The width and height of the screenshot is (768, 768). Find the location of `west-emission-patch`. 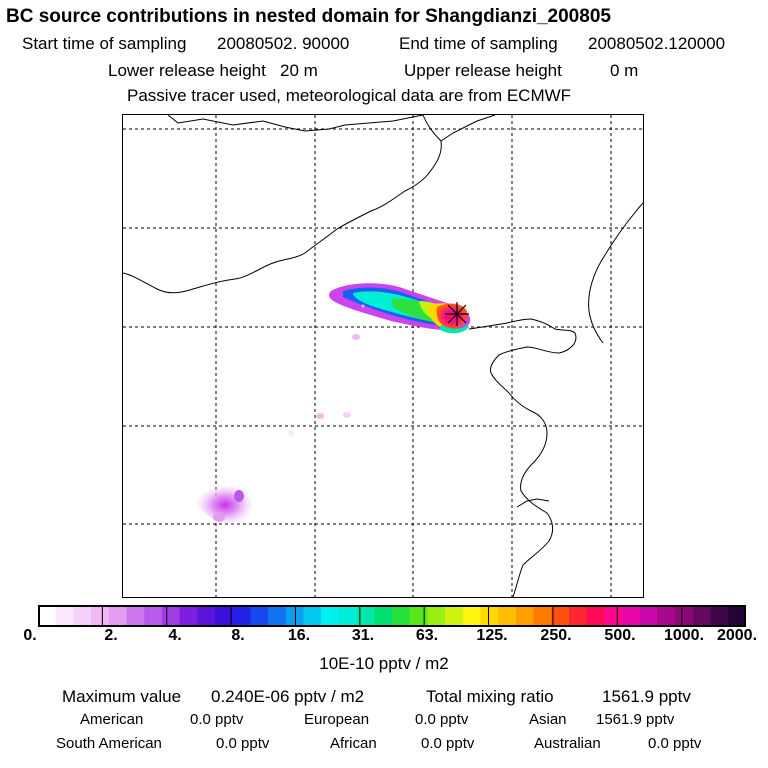

west-emission-patch is located at coordinates (225, 505).